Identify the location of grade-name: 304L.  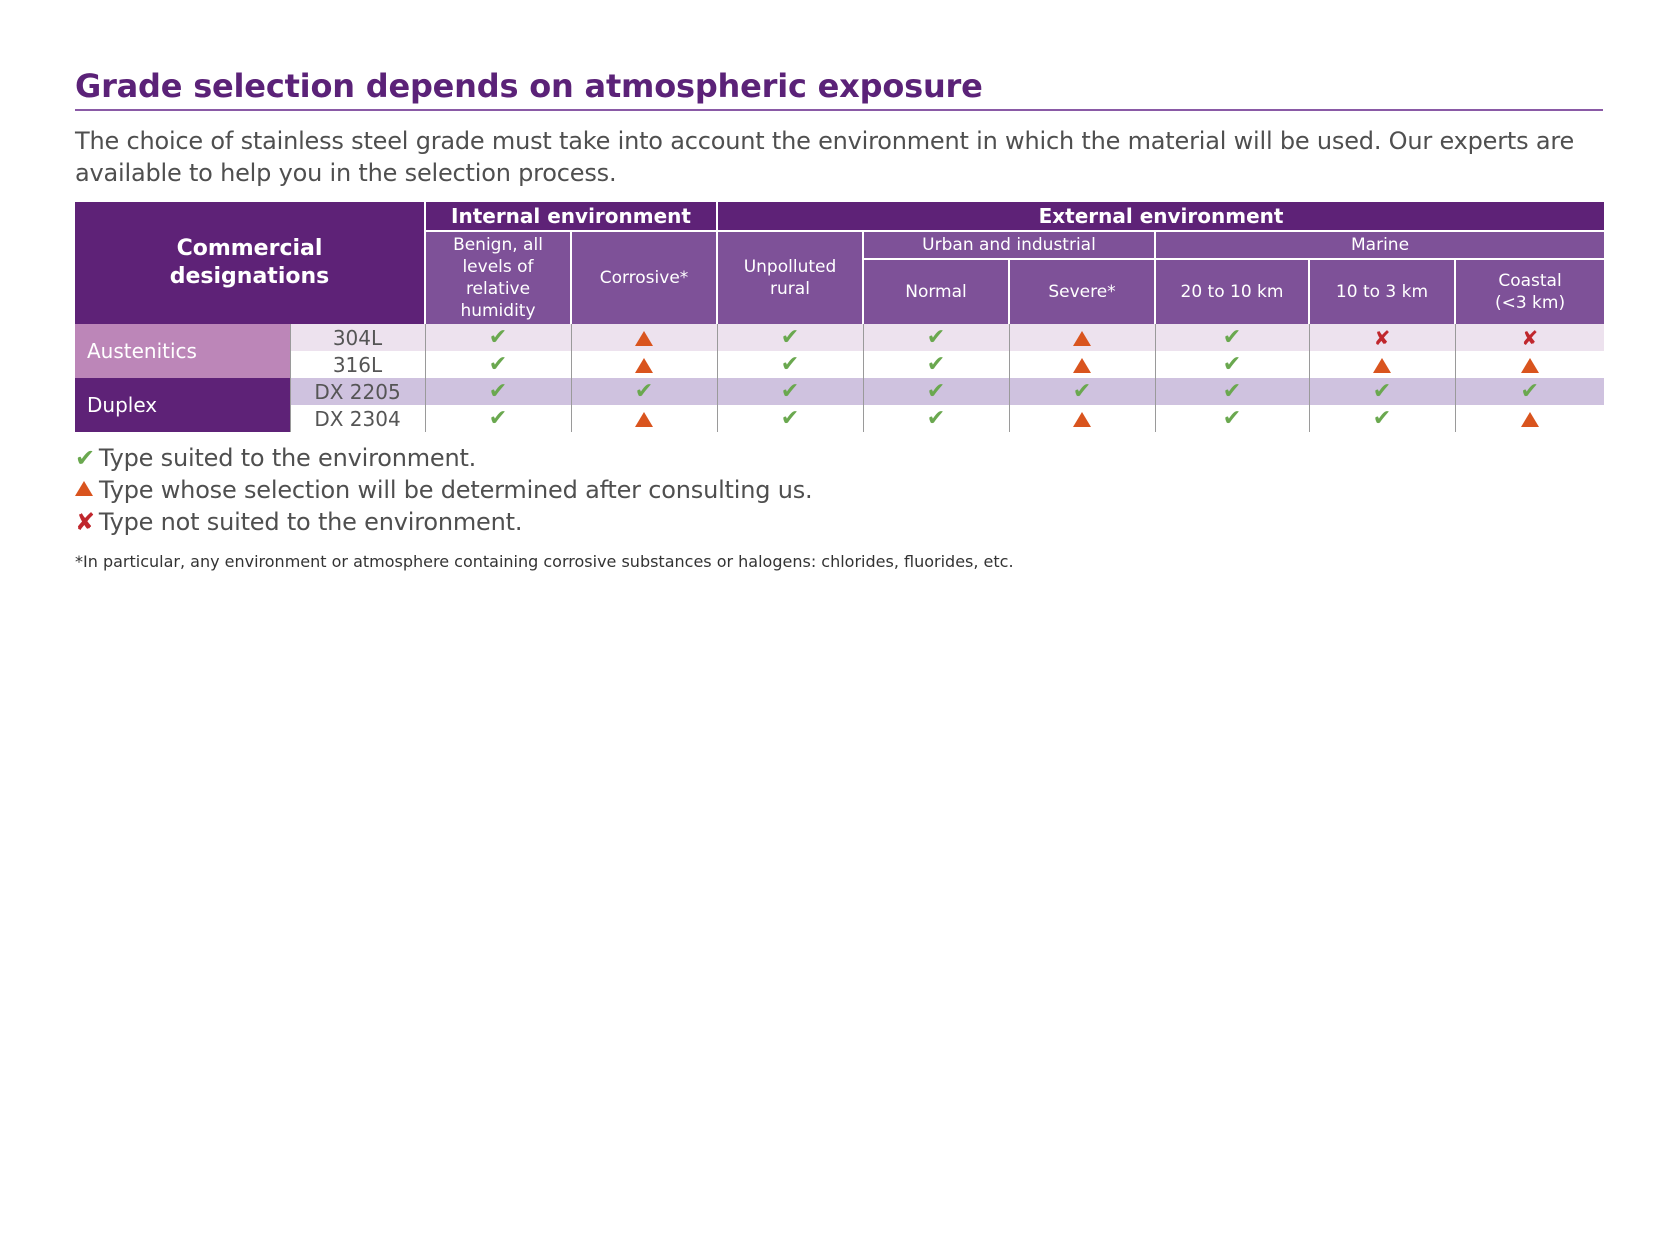
(357, 337).